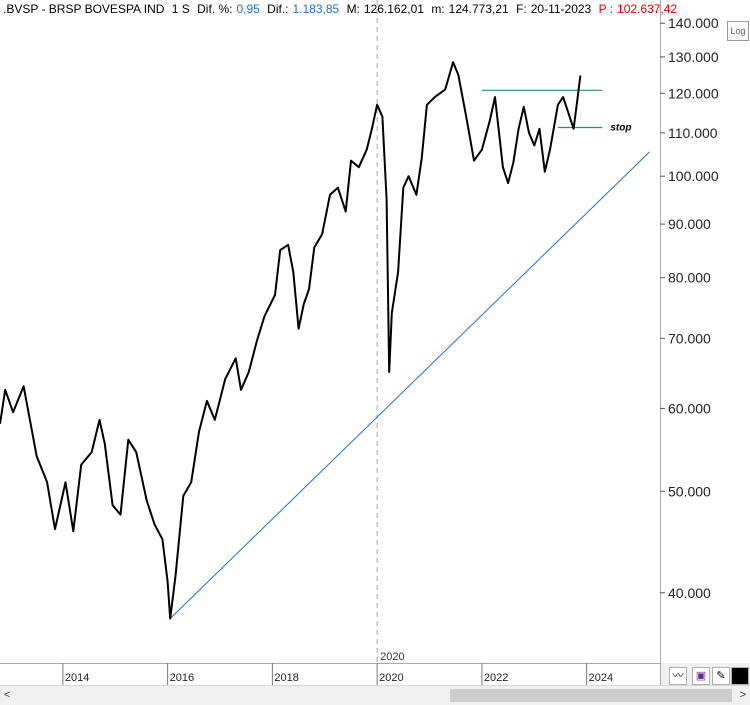 Image resolution: width=750 pixels, height=705 pixels. Describe the element at coordinates (693, 57) in the screenshot. I see `y-tick-label: 130.000` at that location.